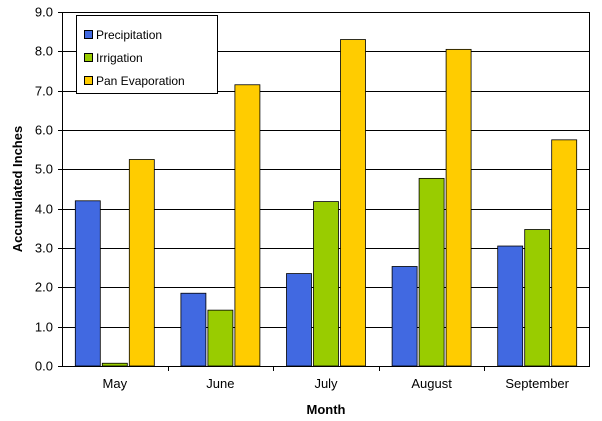 The height and width of the screenshot is (421, 602). I want to click on y-tick-label: 4.0, so click(44, 209).